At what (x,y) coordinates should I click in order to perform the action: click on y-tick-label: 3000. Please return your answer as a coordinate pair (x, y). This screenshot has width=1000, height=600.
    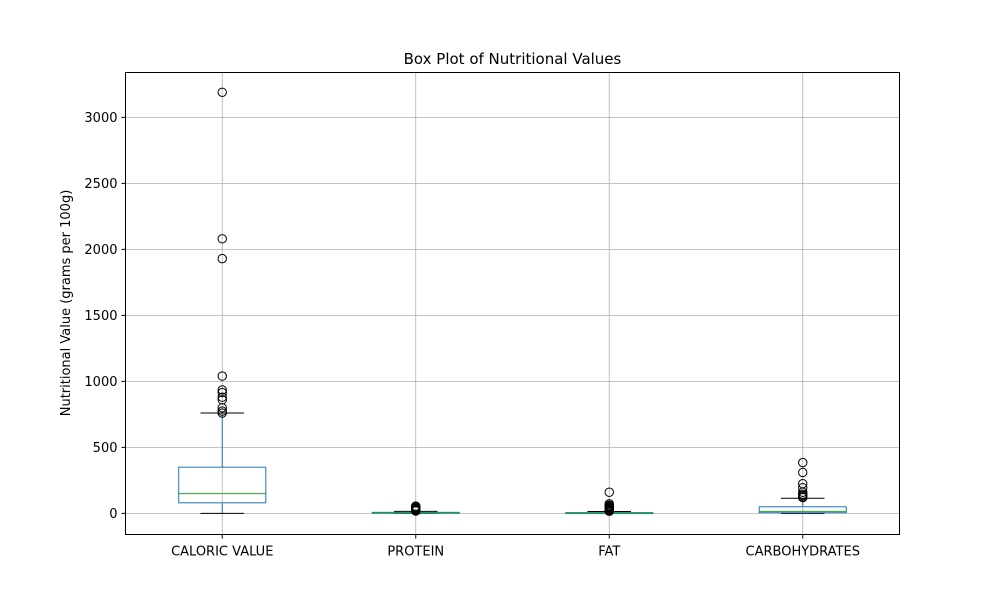
    Looking at the image, I should click on (100, 118).